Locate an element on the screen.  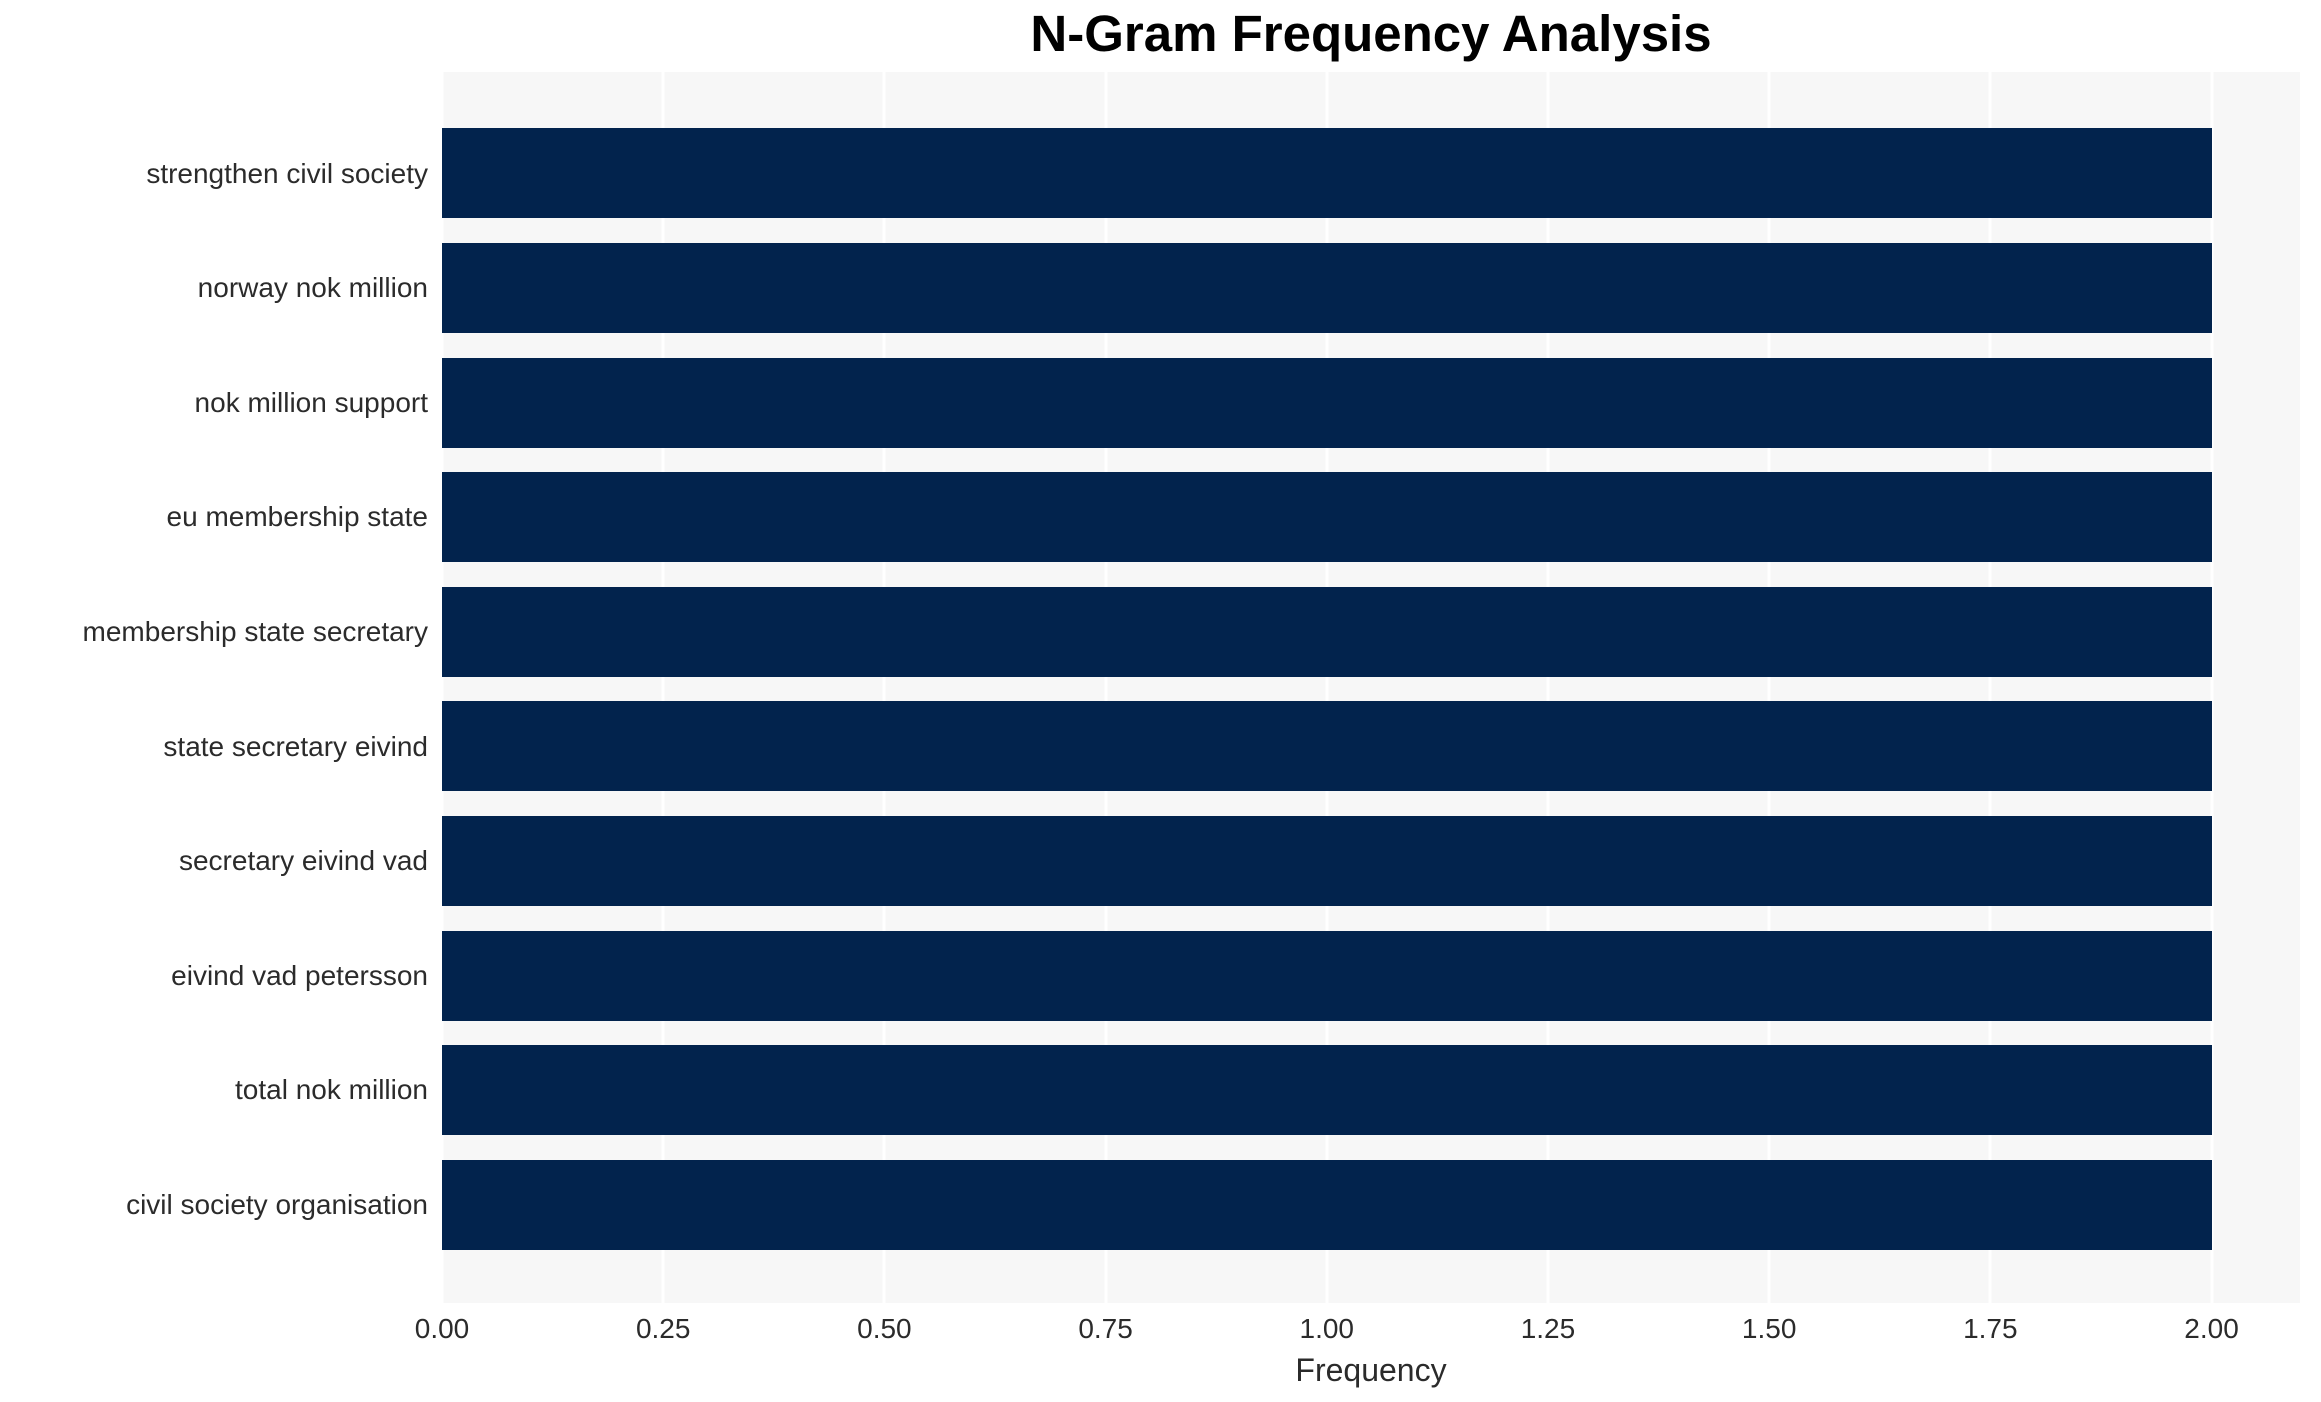
x-tick-label: 0.25 is located at coordinates (663, 1328).